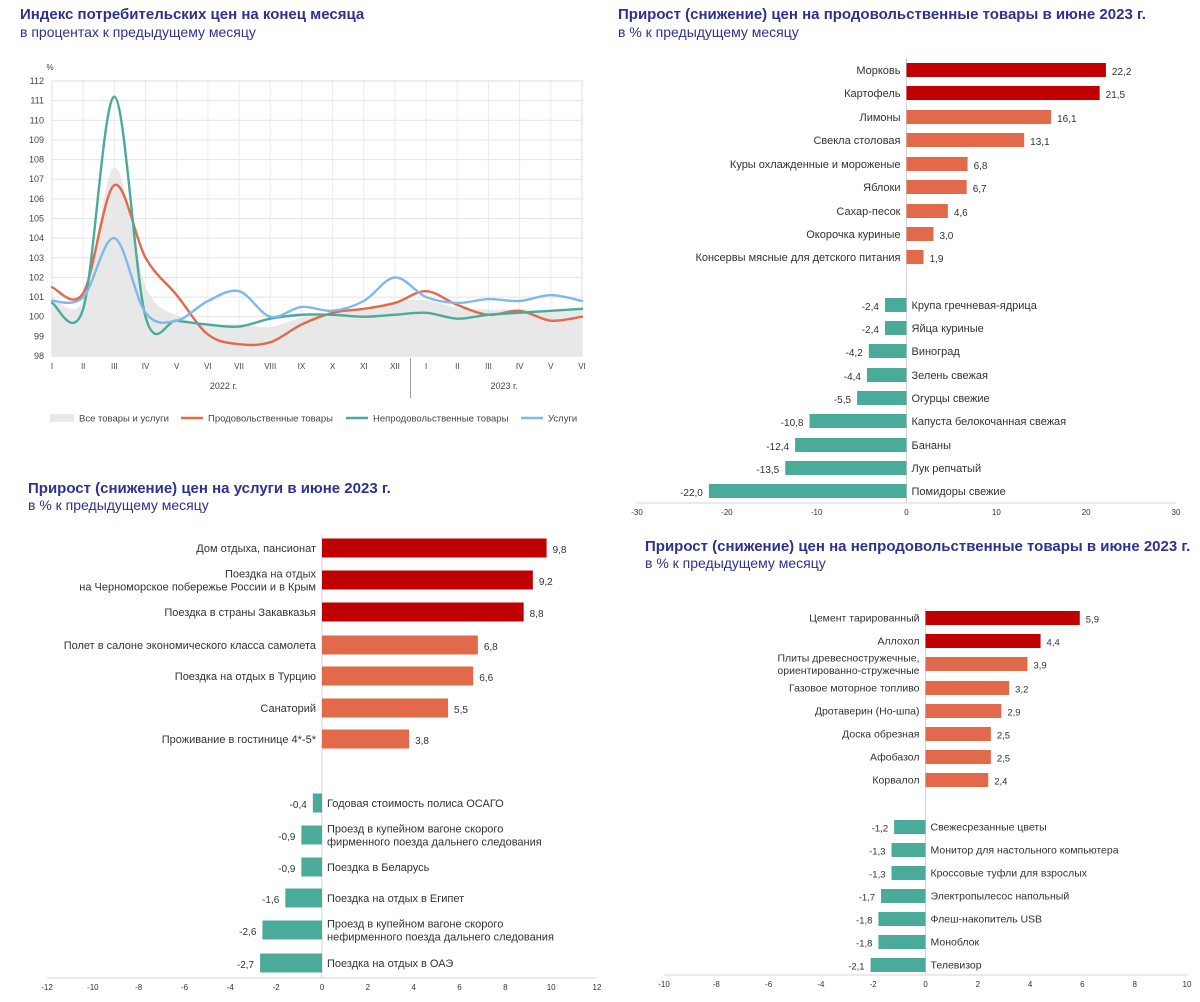  Describe the element at coordinates (118, 505) in the screenshot. I see `services-subtitle: в % к предыдущему месяцу` at that location.